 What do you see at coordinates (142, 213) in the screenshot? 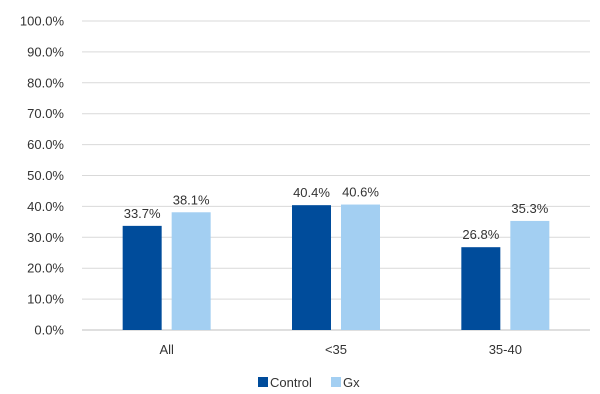
I see `data-label: 33.7%` at bounding box center [142, 213].